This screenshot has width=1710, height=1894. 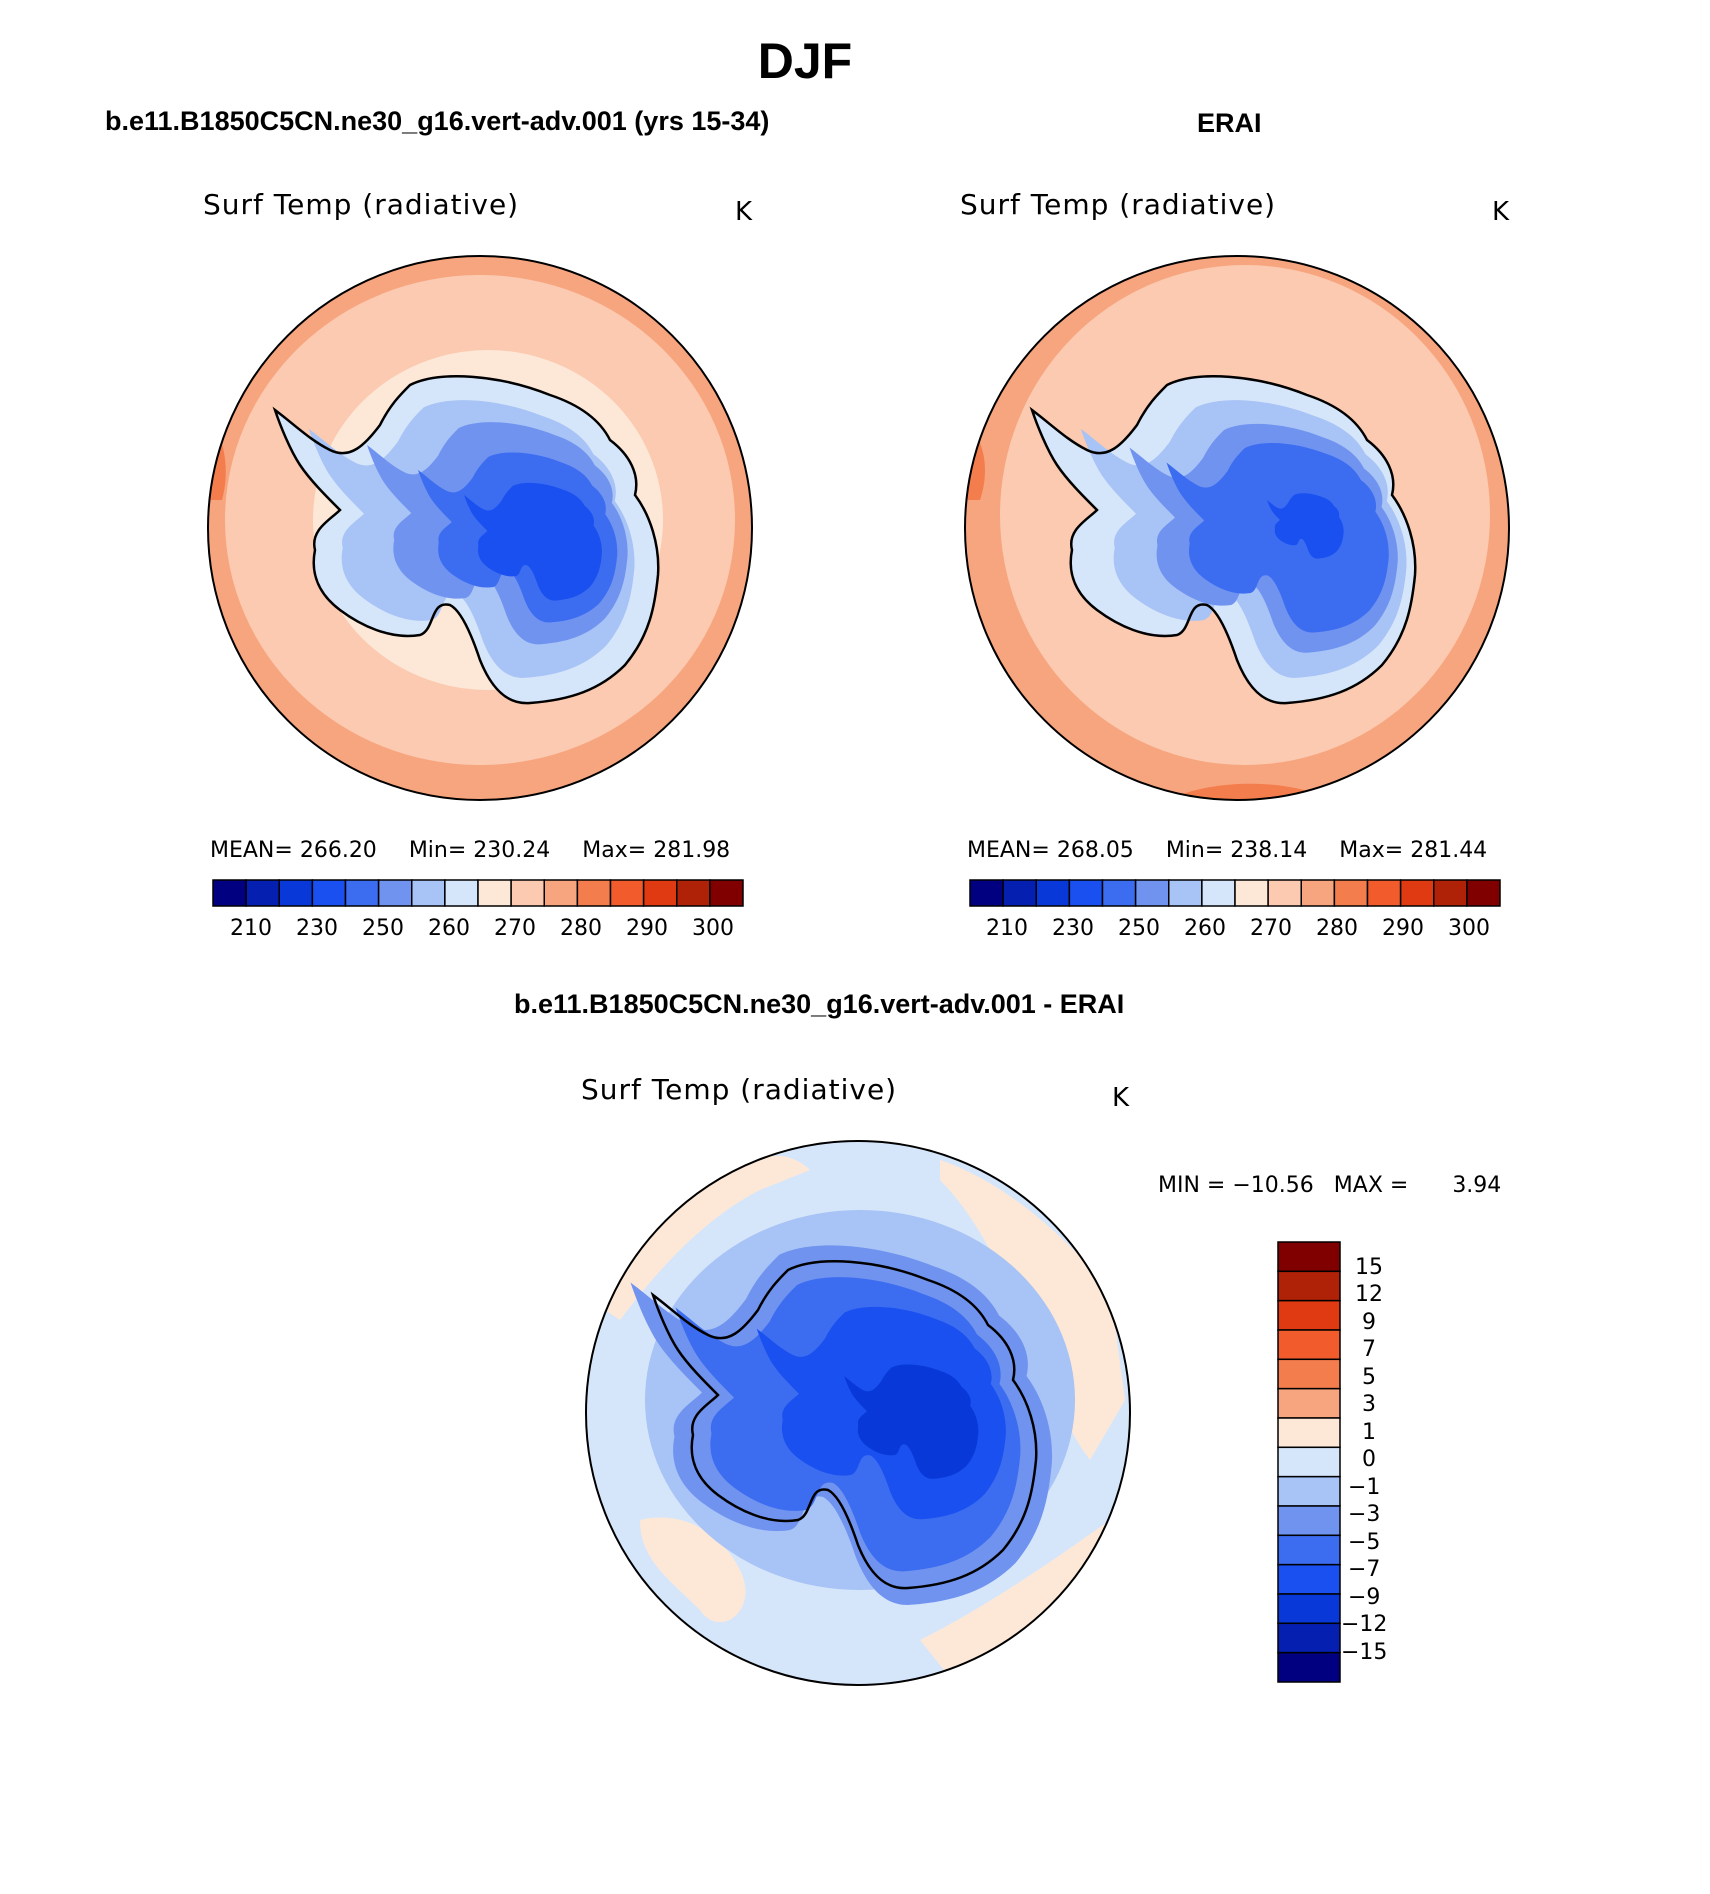 I want to click on diff-cb-label: 0, so click(x=1369, y=1459).